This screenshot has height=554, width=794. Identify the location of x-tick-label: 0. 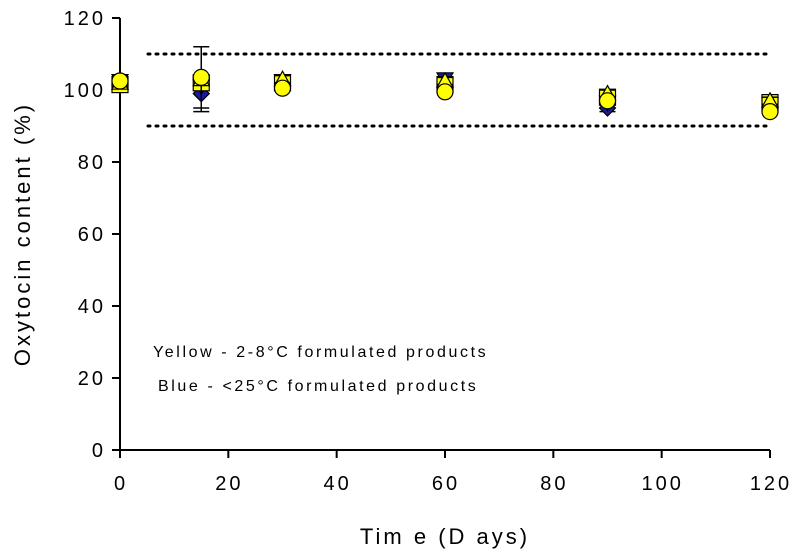
(121, 484).